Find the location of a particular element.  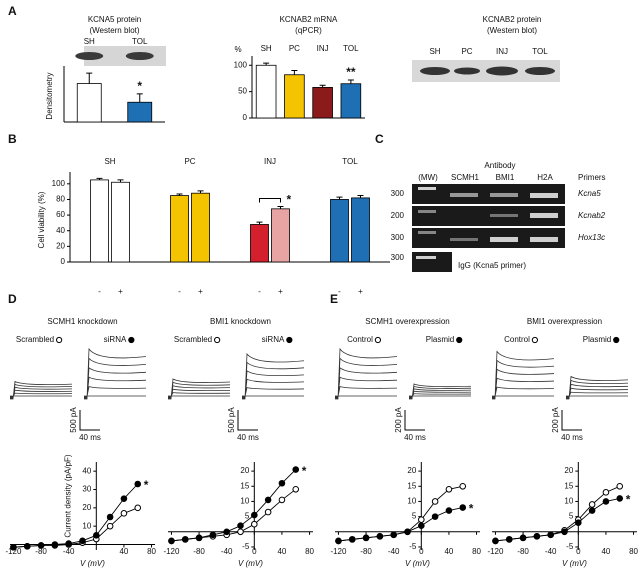

panel-label: B is located at coordinates (12, 139).